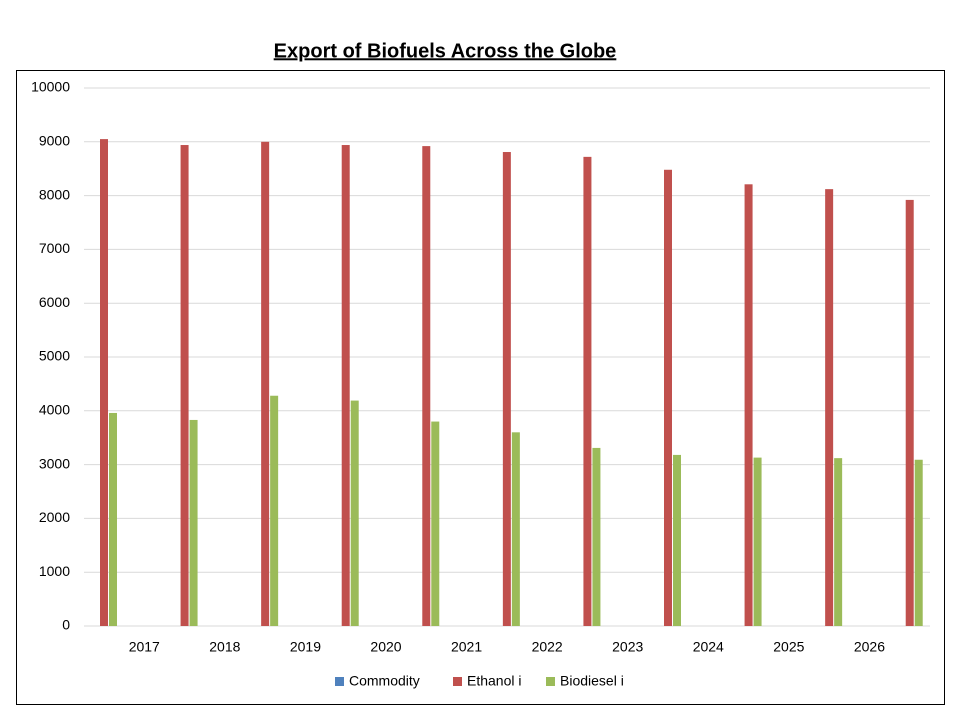  What do you see at coordinates (54, 517) in the screenshot?
I see `y-tick-label: 2000` at bounding box center [54, 517].